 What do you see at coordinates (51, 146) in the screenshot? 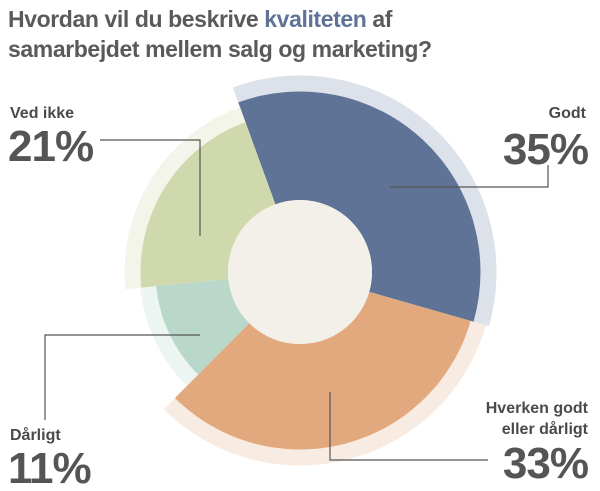
I see `value-label: 21%` at bounding box center [51, 146].